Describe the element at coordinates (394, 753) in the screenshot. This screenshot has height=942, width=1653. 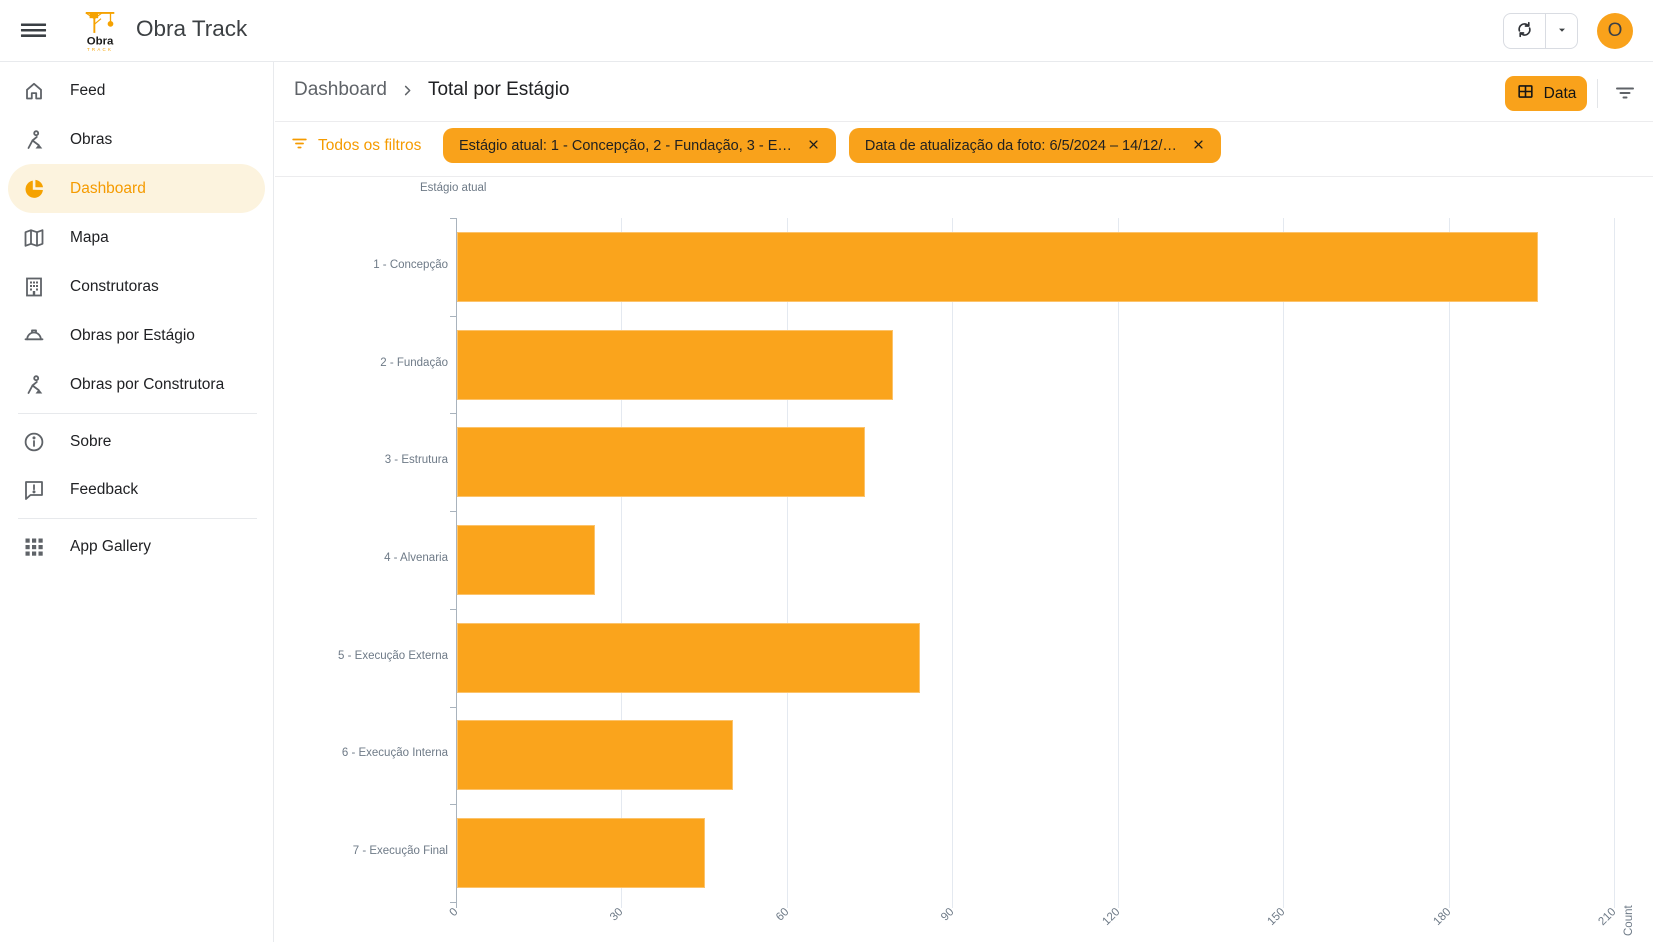
I see `category-label: 6 - Execução Interna` at that location.